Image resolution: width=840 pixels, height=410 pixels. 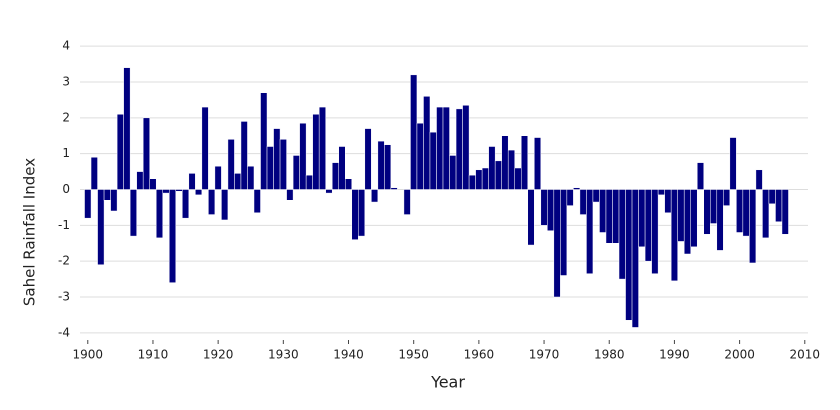 I want to click on y-tick-label: -3, so click(x=64, y=297).